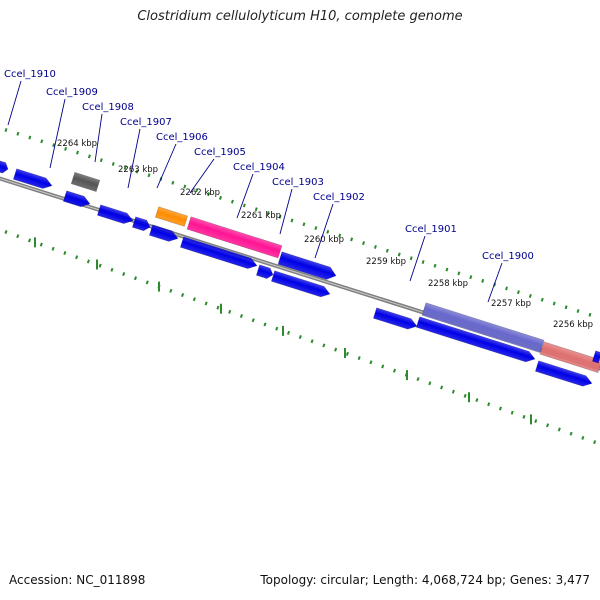  Describe the element at coordinates (77, 580) in the screenshot. I see `accession-label: Accession: NC_011898` at that location.